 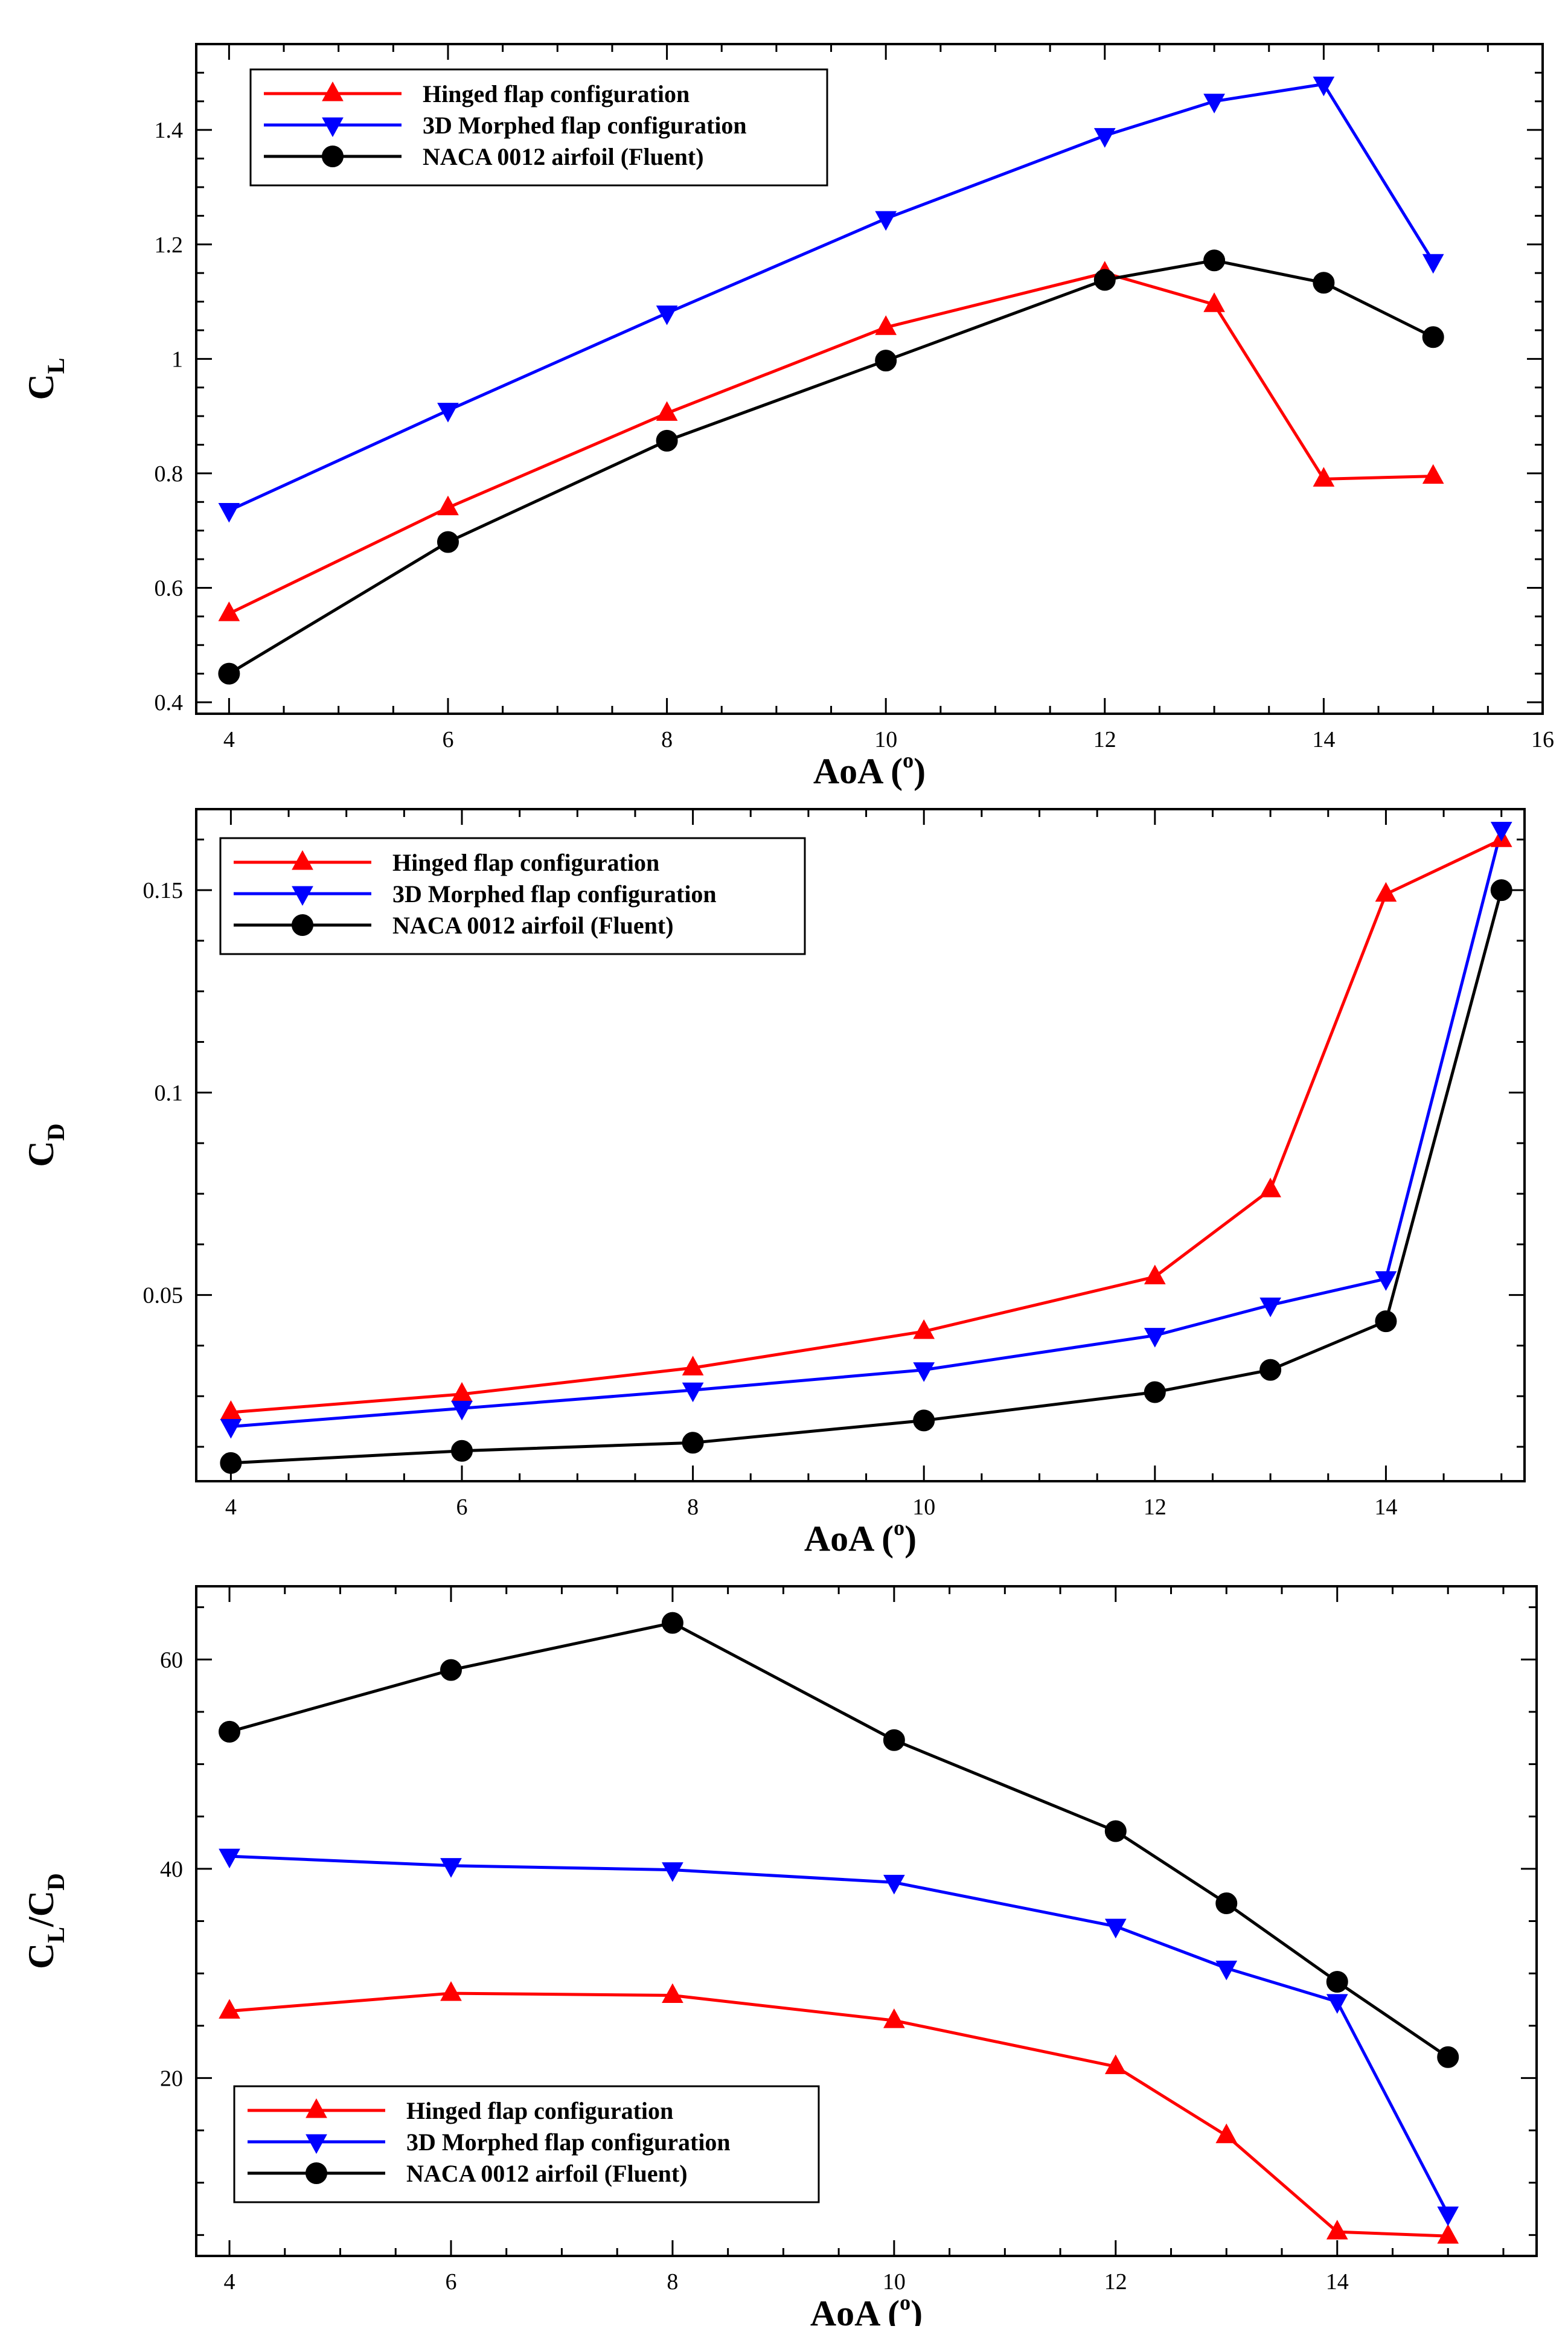 What do you see at coordinates (177, 359) in the screenshot?
I see `y-tick-label: 1` at bounding box center [177, 359].